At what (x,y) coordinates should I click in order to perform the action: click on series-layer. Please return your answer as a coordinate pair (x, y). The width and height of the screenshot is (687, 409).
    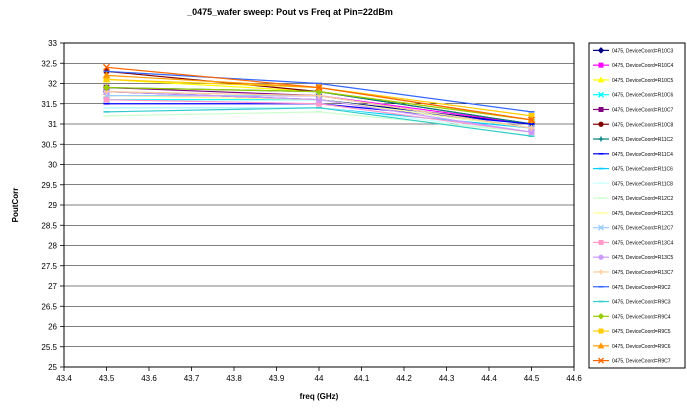
    Looking at the image, I should click on (319, 100).